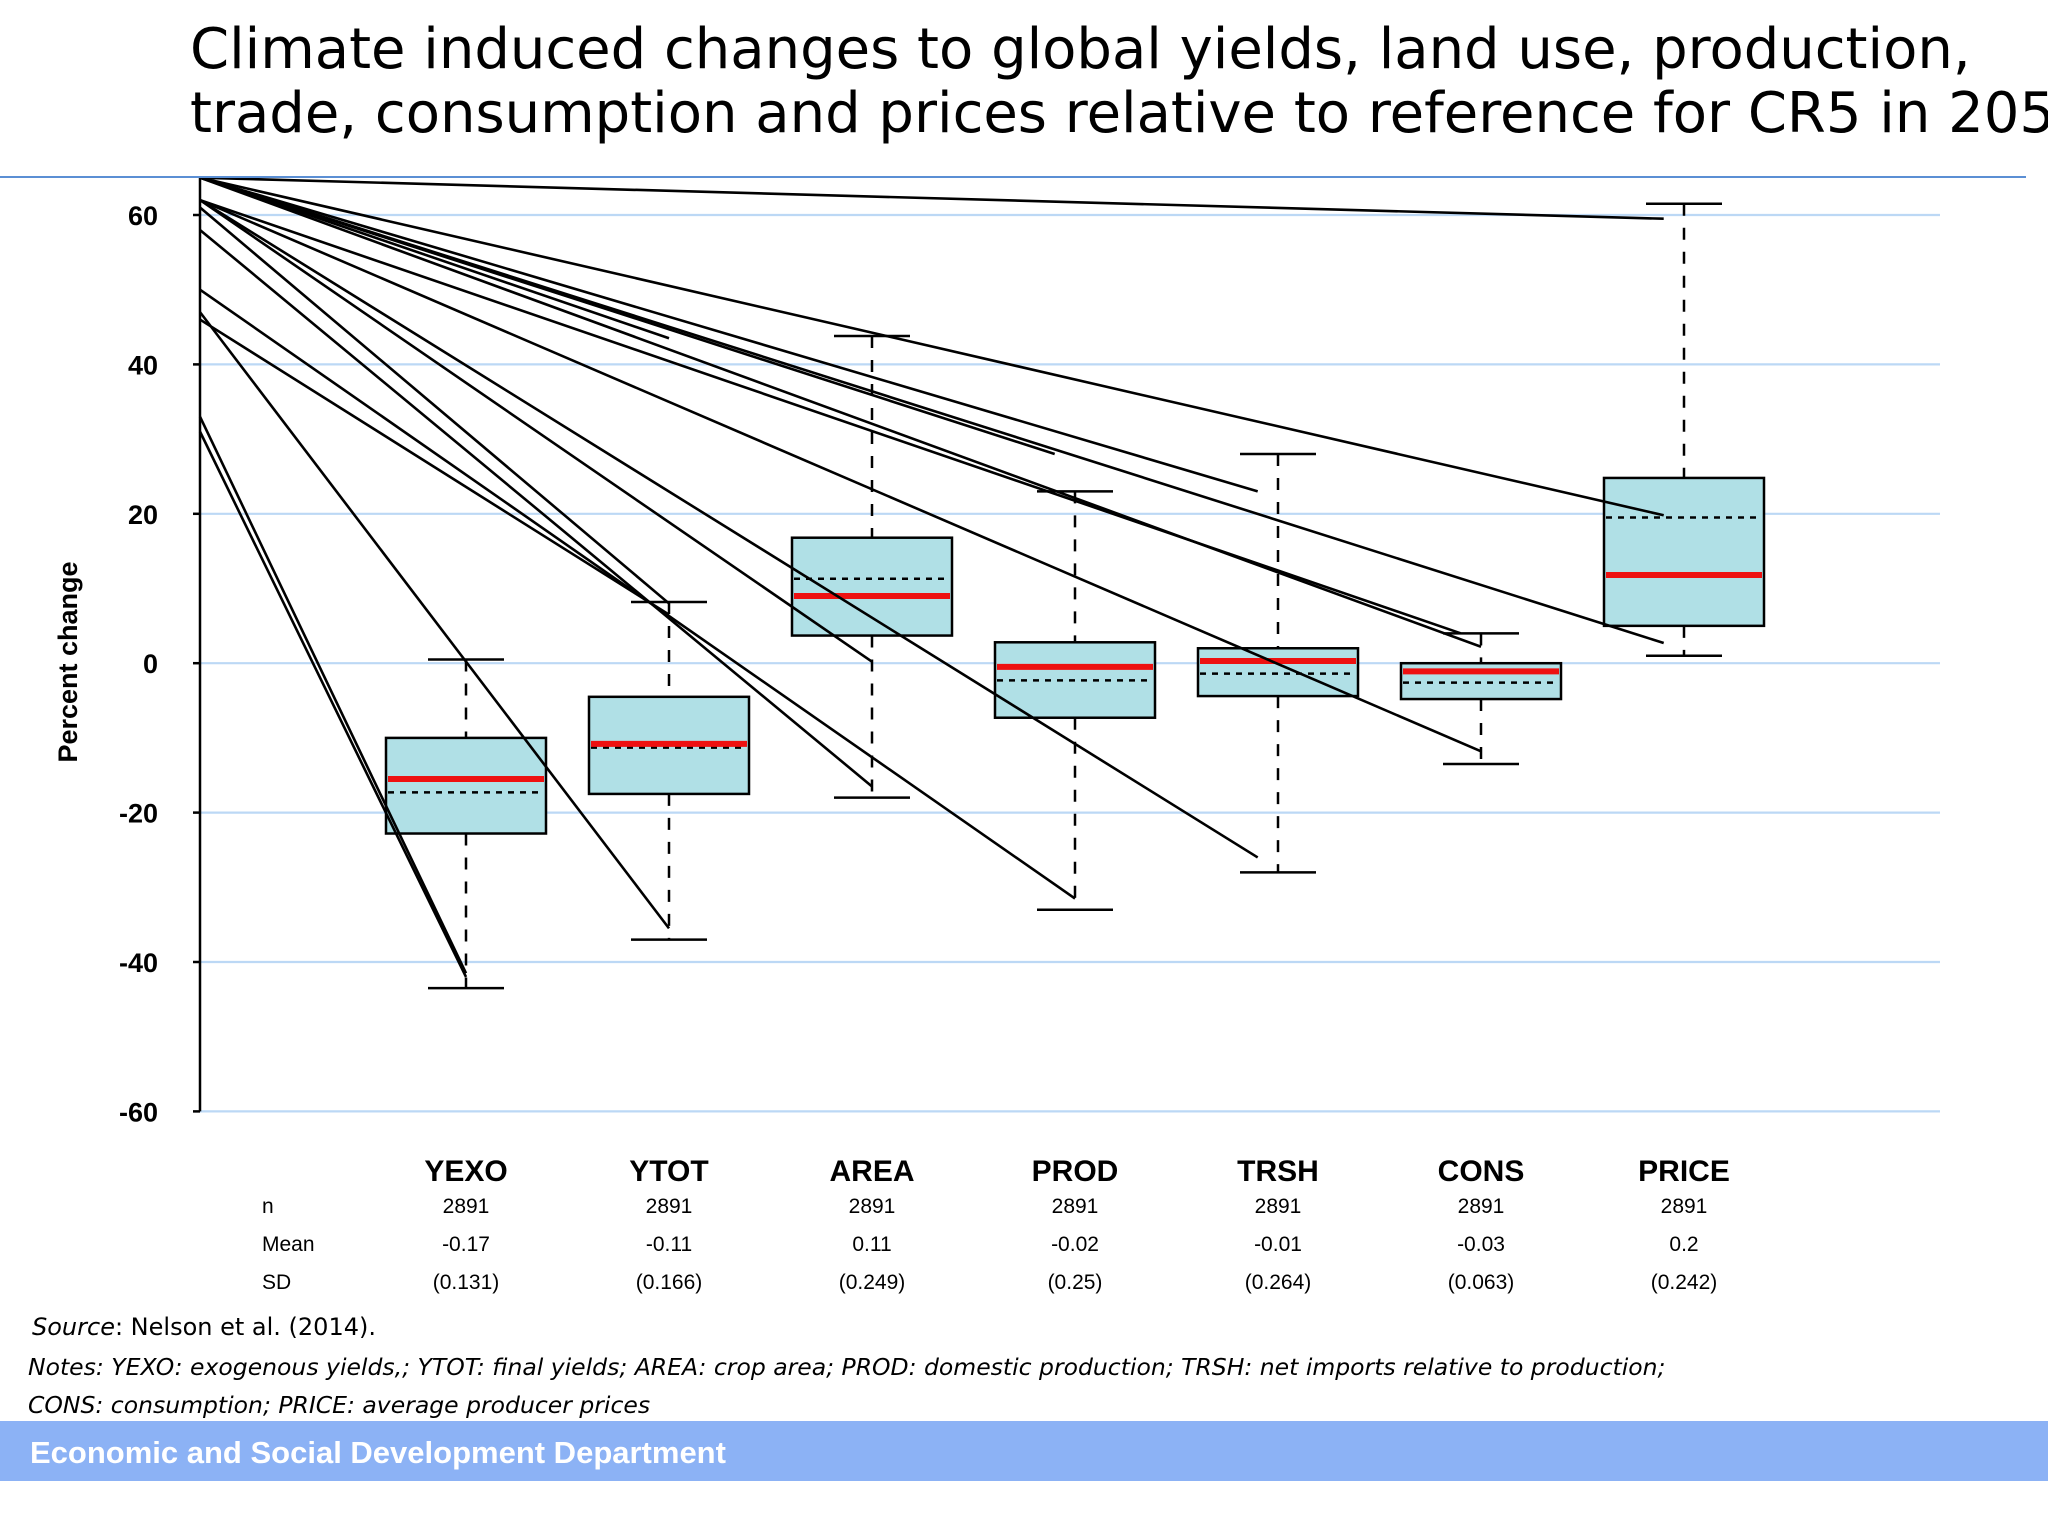 This screenshot has height=1536, width=2048. What do you see at coordinates (466, 1282) in the screenshot?
I see `stats-cell: (0.131)` at bounding box center [466, 1282].